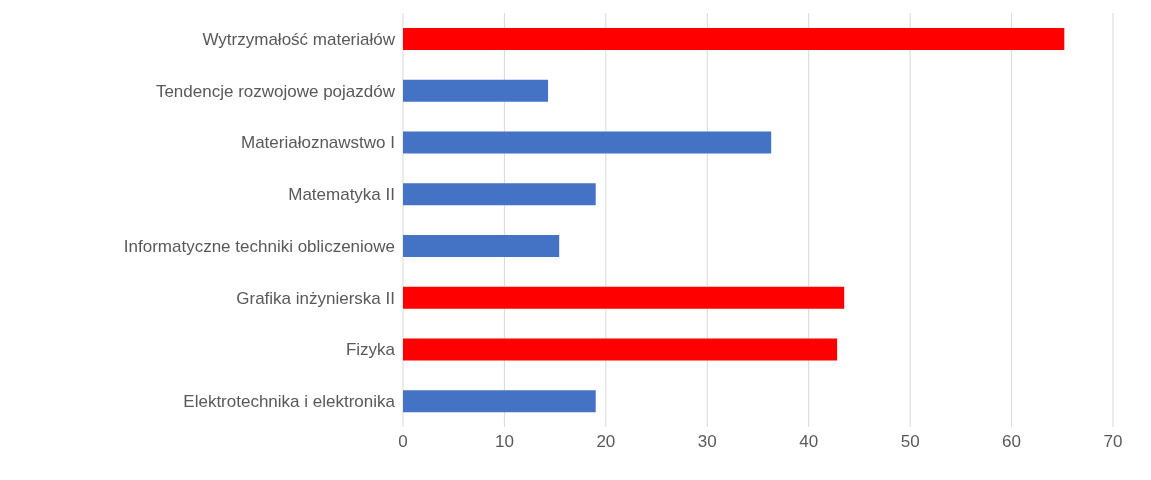 The image size is (1151, 480). What do you see at coordinates (299, 39) in the screenshot?
I see `y-tick-label: Wytrzymałość materiałów` at bounding box center [299, 39].